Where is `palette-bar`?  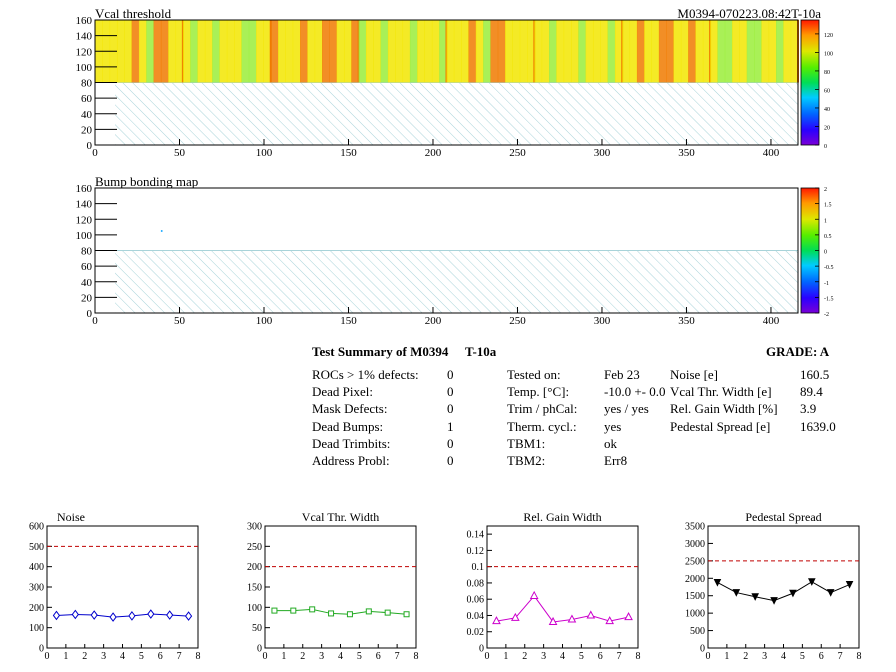
palette-bar is located at coordinates (810, 82).